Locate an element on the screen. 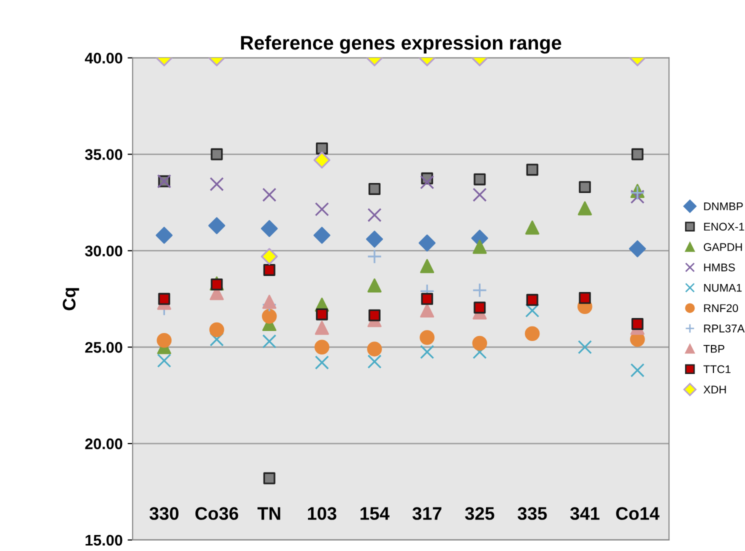 The image size is (745, 551). y-tick-label: 15.00 is located at coordinates (104, 540).